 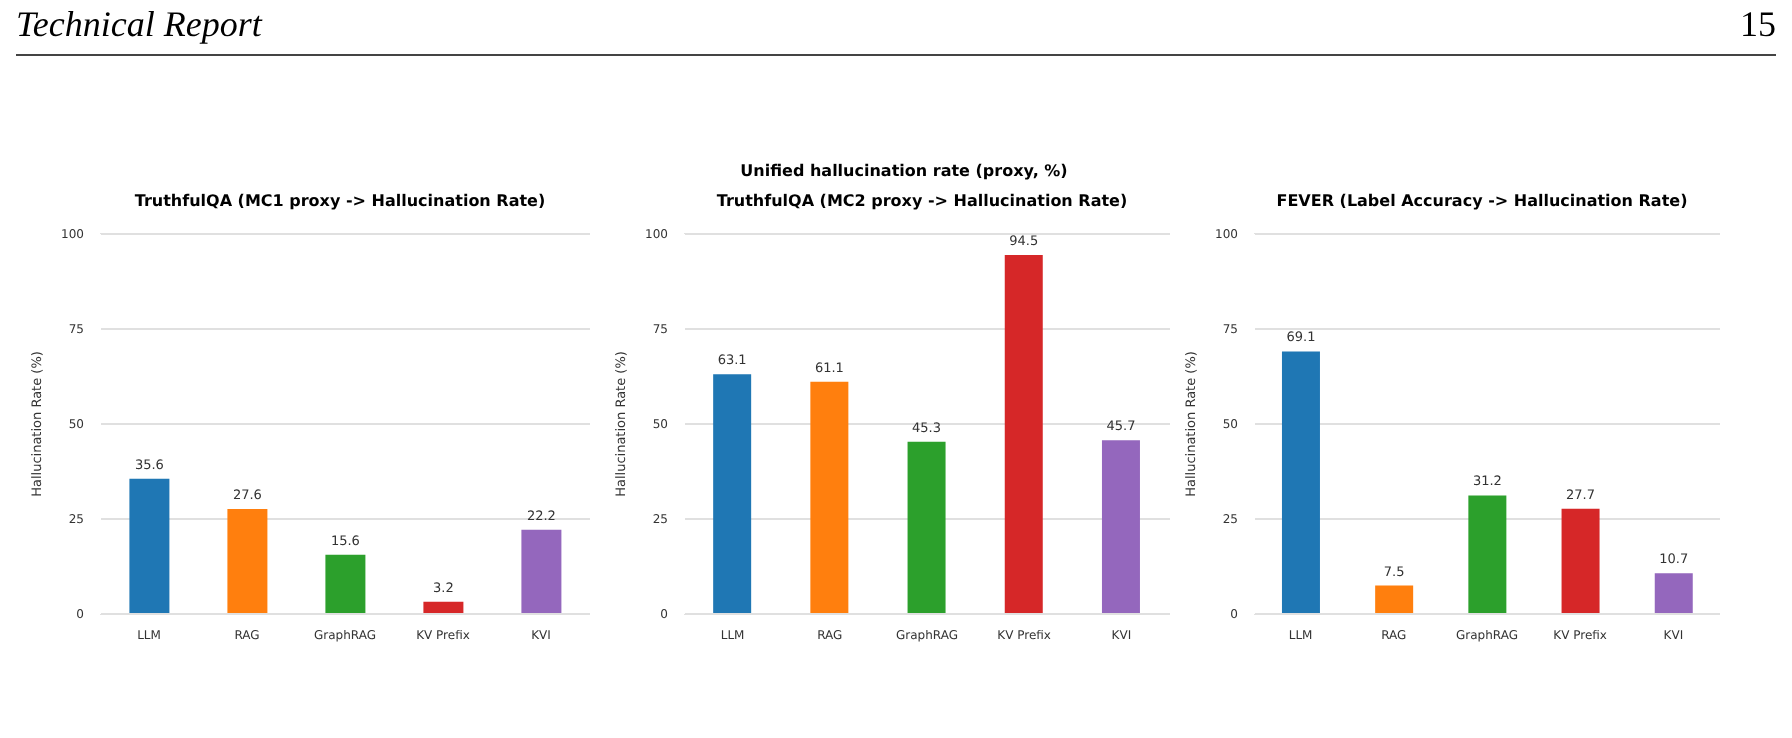 I want to click on chart-title: FEVER (Label Accuracy -> Hallucination Rate), so click(x=1482, y=201).